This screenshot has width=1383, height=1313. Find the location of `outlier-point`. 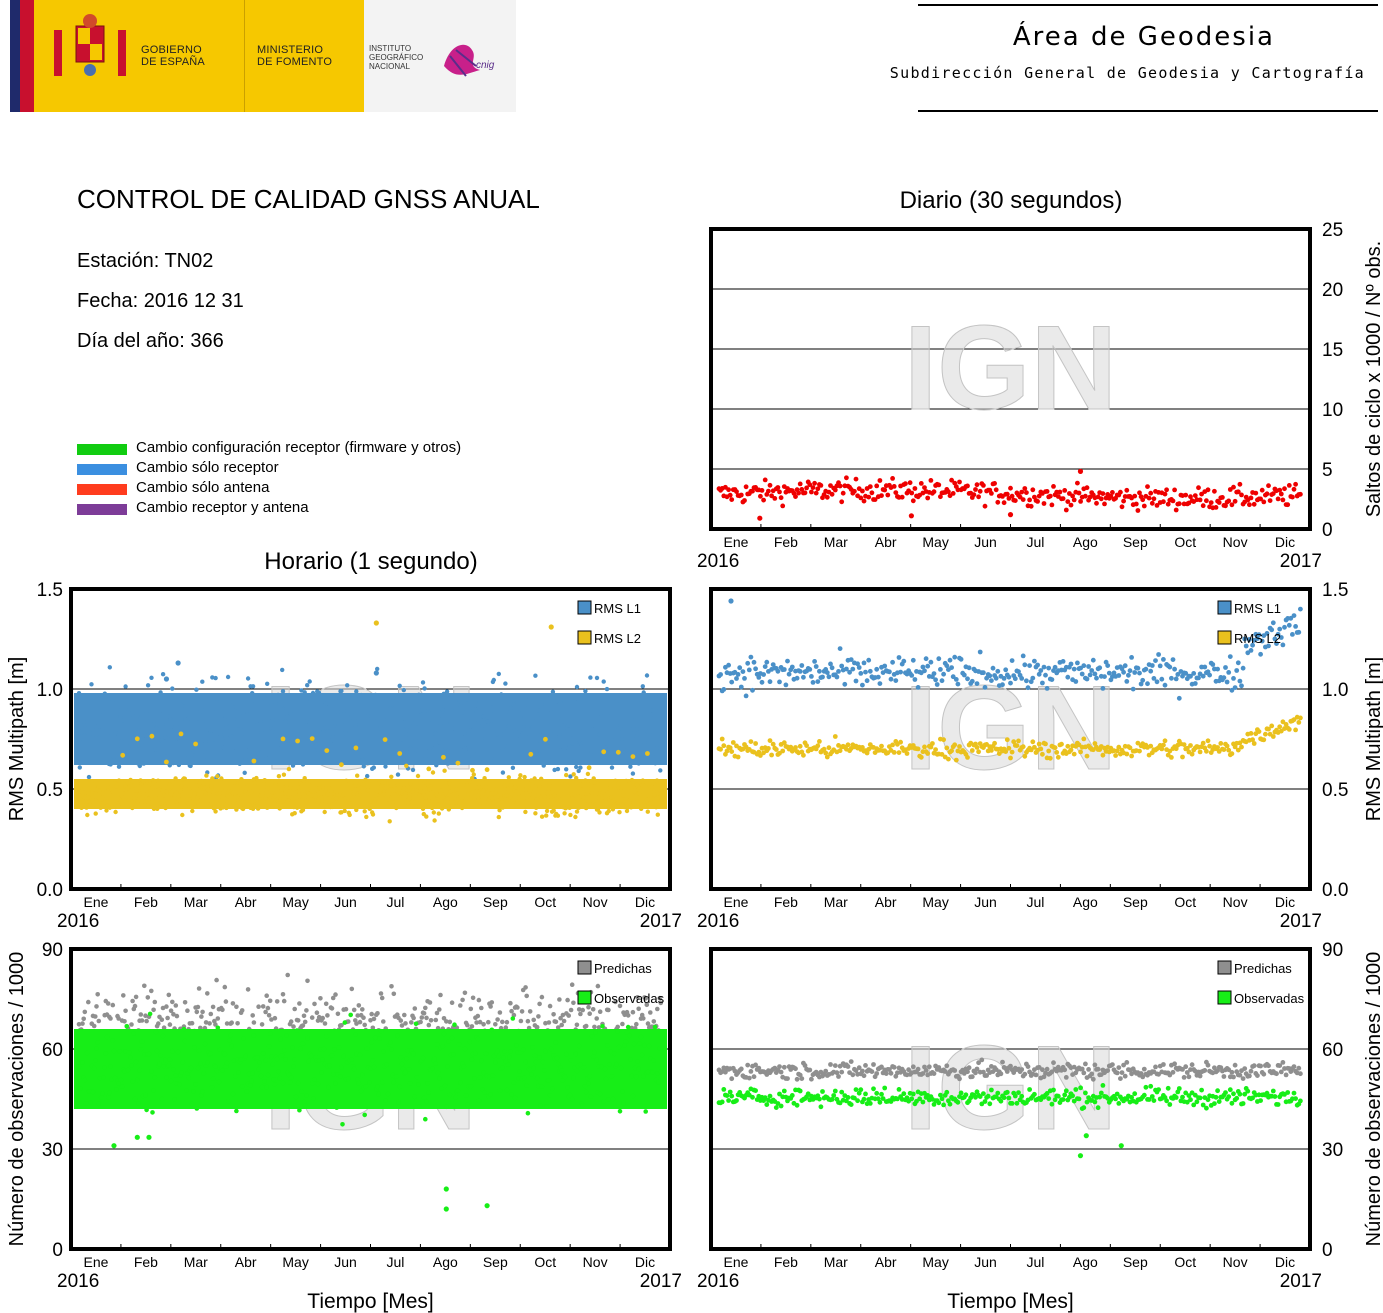

outlier-point is located at coordinates (1086, 1136).